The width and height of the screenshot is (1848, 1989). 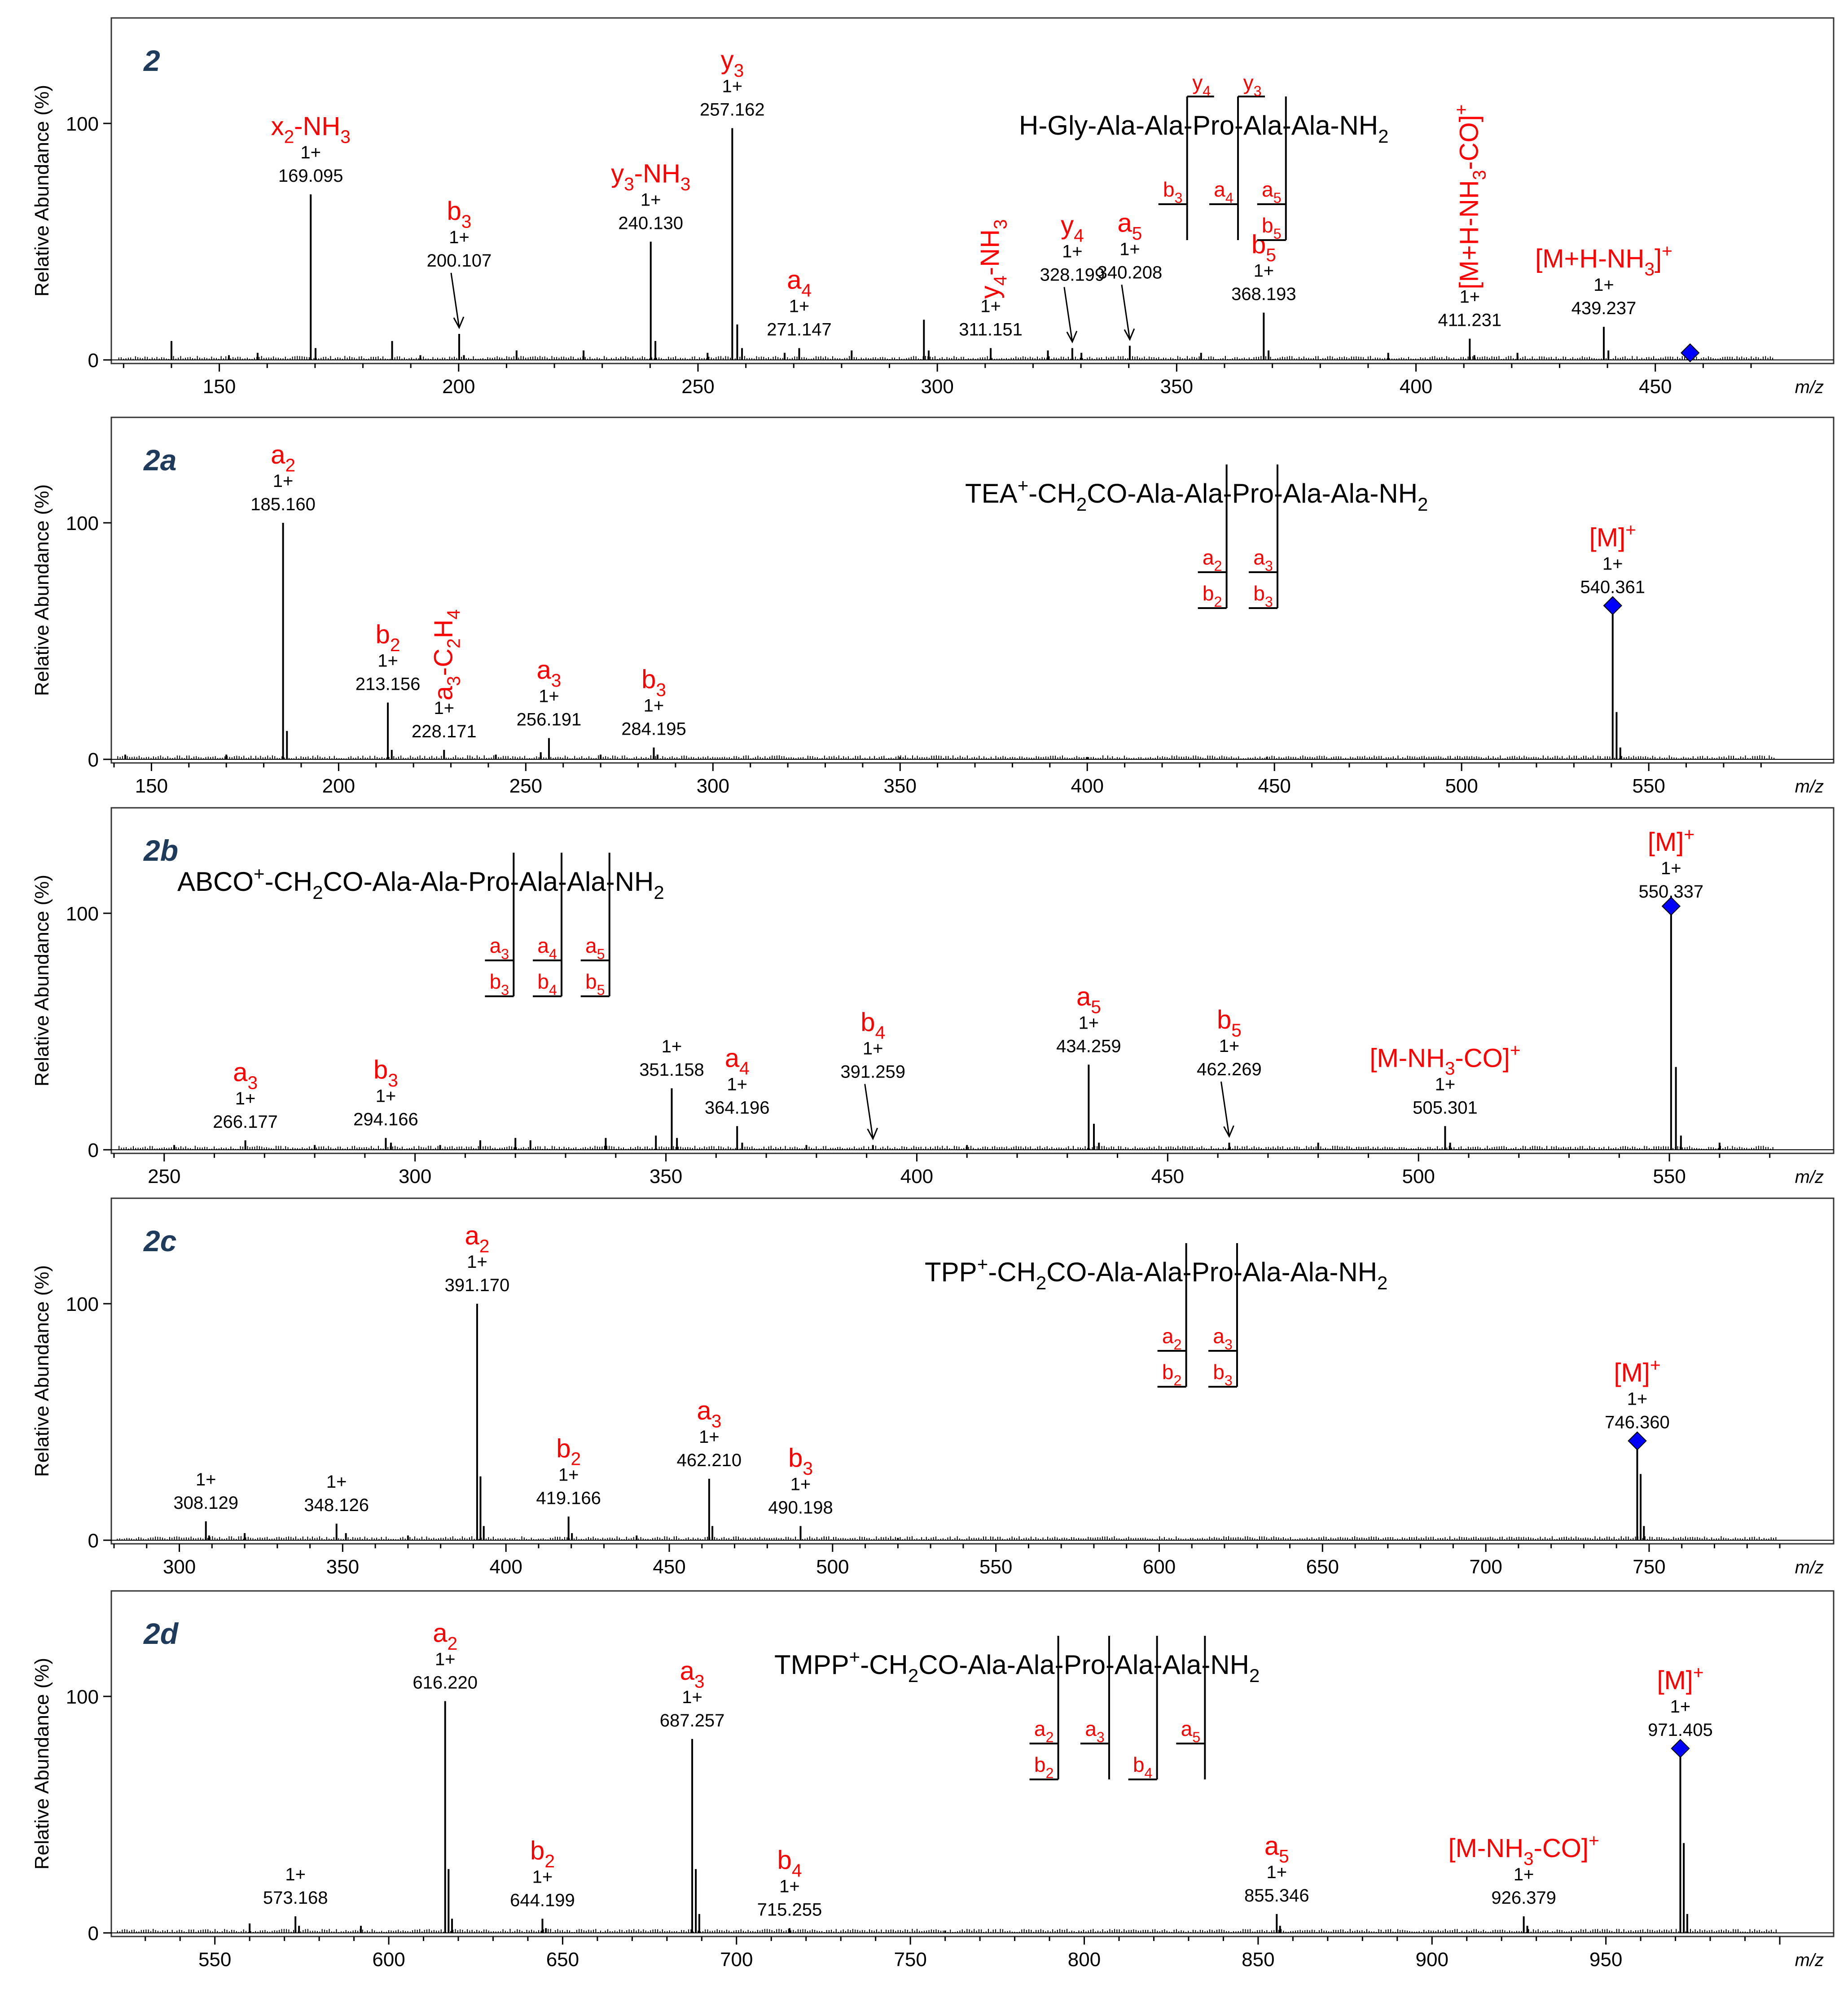 What do you see at coordinates (1637, 1423) in the screenshot?
I see `peak-mass-label: 746.360` at bounding box center [1637, 1423].